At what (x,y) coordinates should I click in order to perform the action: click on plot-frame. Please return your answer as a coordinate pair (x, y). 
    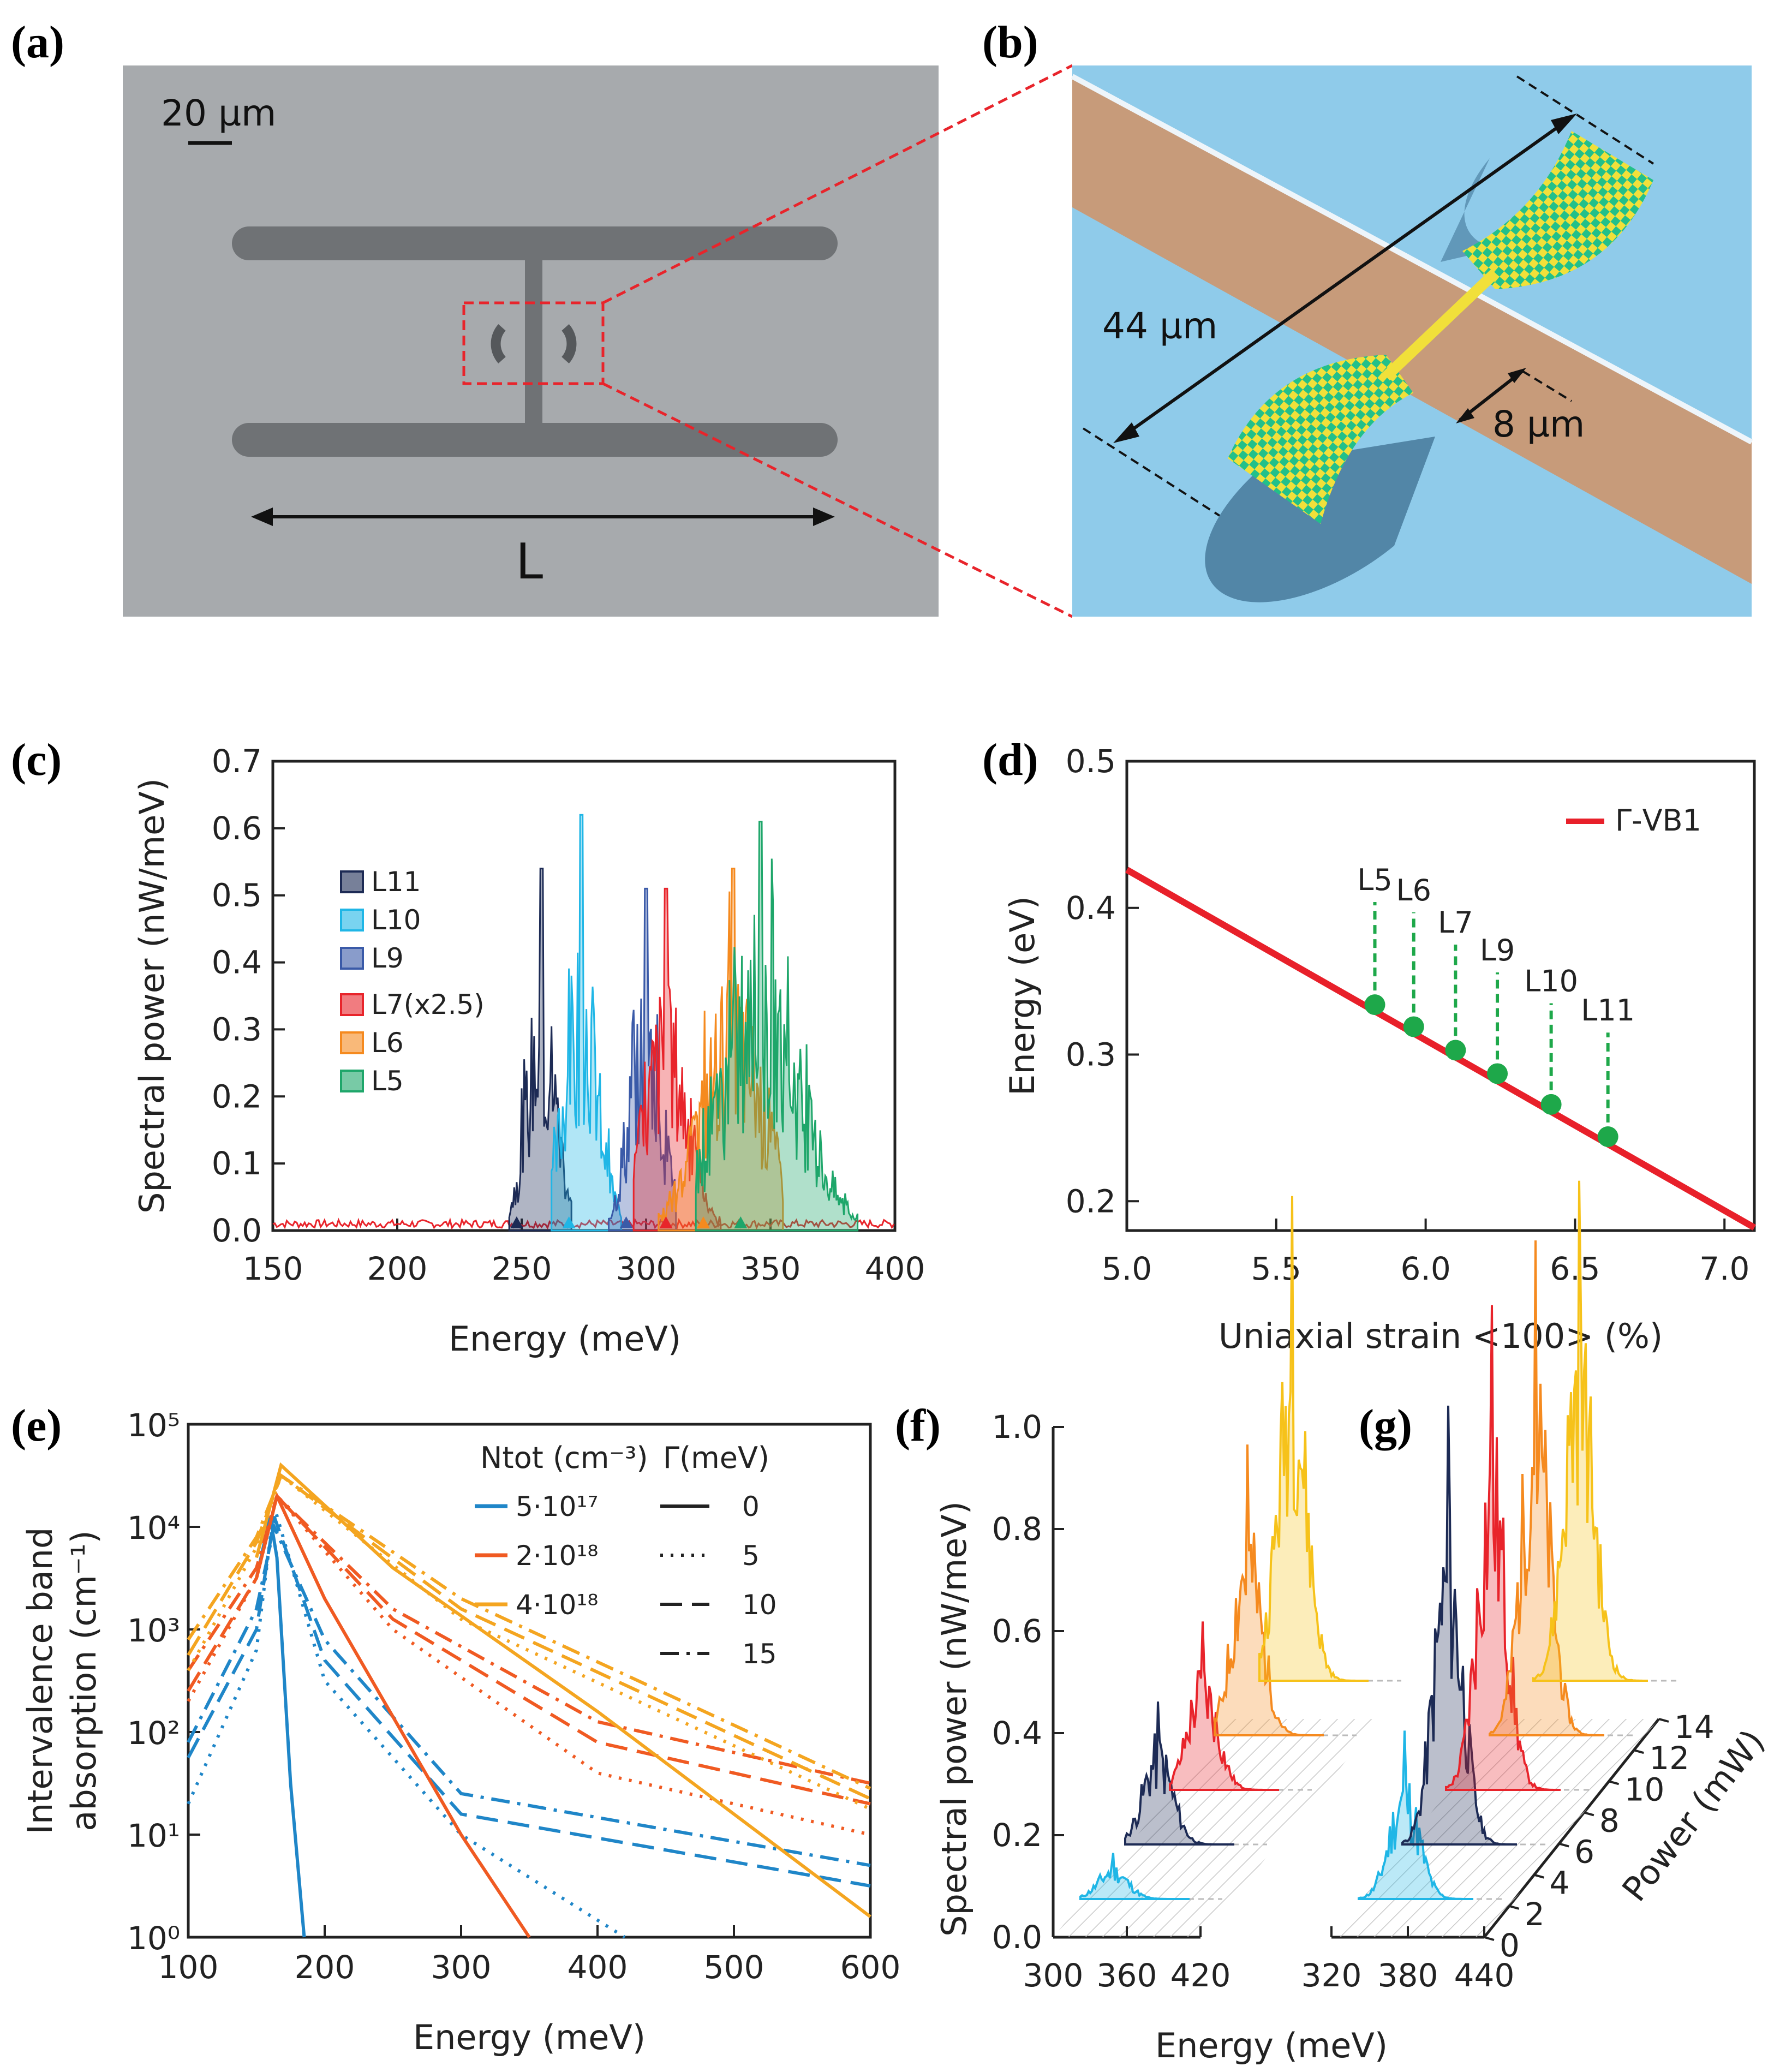
    Looking at the image, I should click on (1440, 996).